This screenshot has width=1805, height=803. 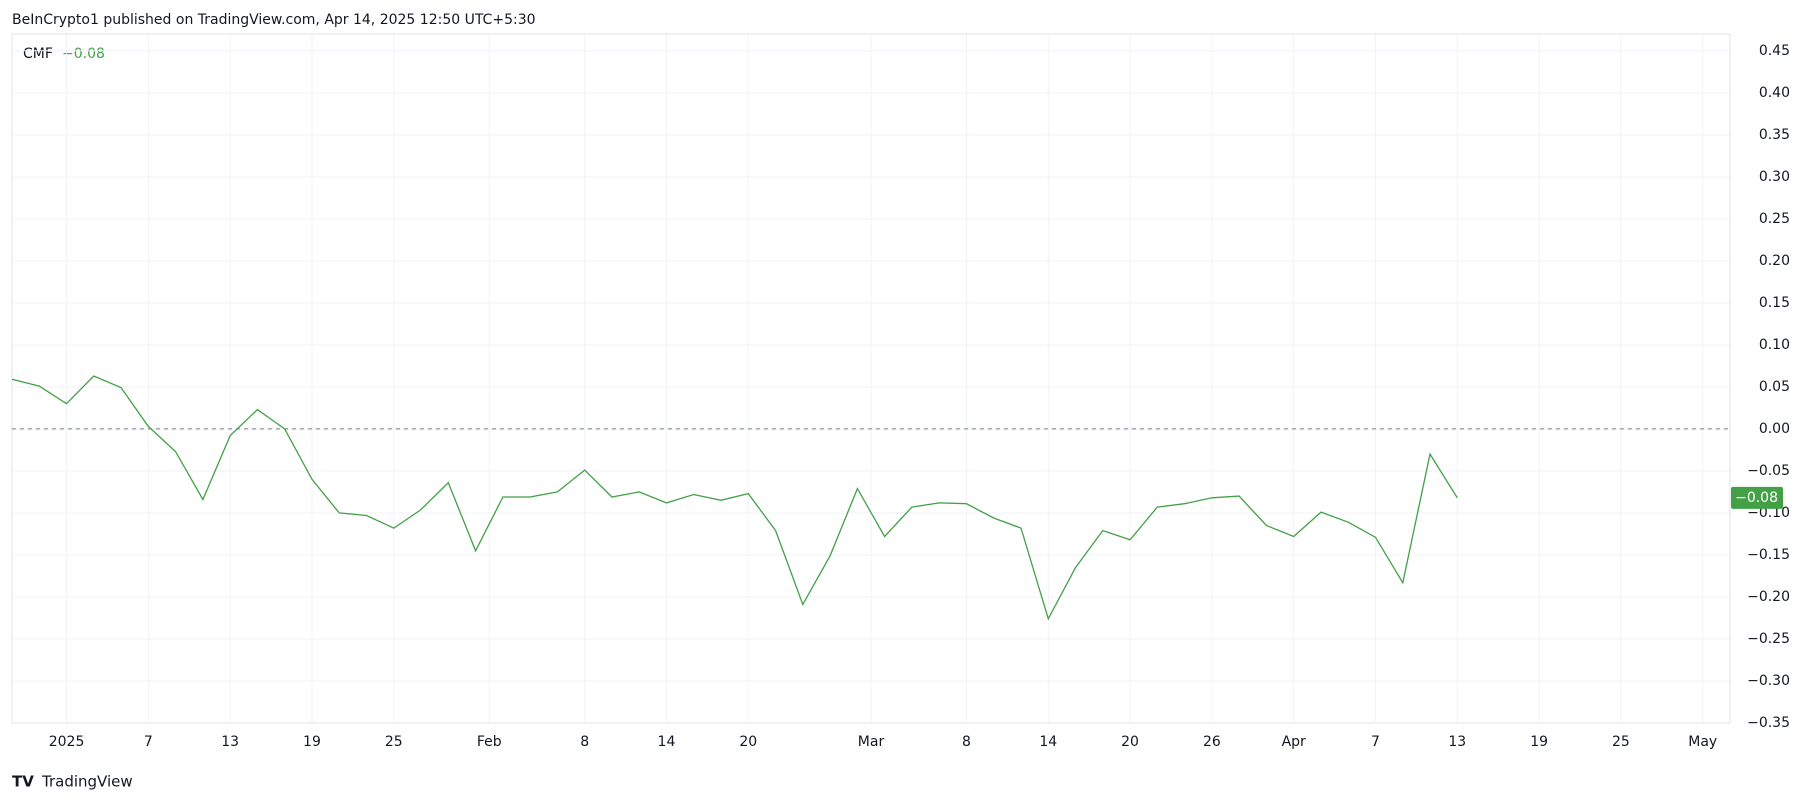 What do you see at coordinates (1212, 742) in the screenshot?
I see `x-tick-label: 26` at bounding box center [1212, 742].